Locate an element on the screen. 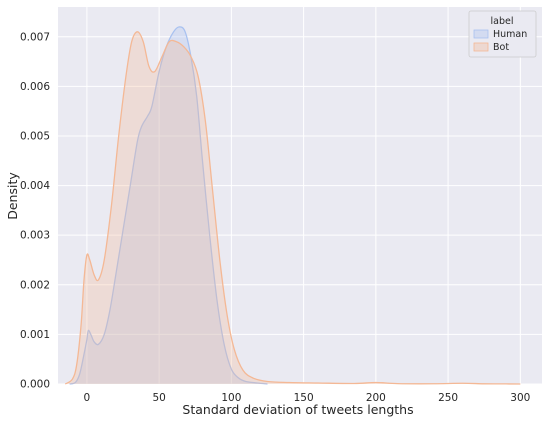  x-tick-label: 50 is located at coordinates (158, 398).